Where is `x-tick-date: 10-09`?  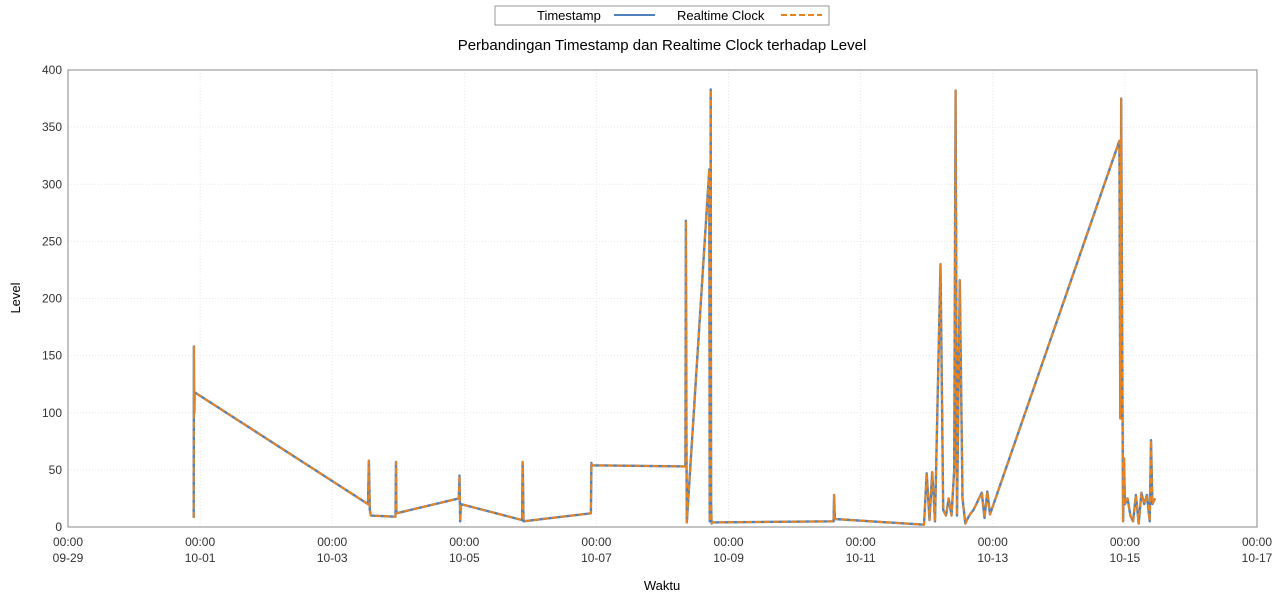
x-tick-date: 10-09 is located at coordinates (728, 558).